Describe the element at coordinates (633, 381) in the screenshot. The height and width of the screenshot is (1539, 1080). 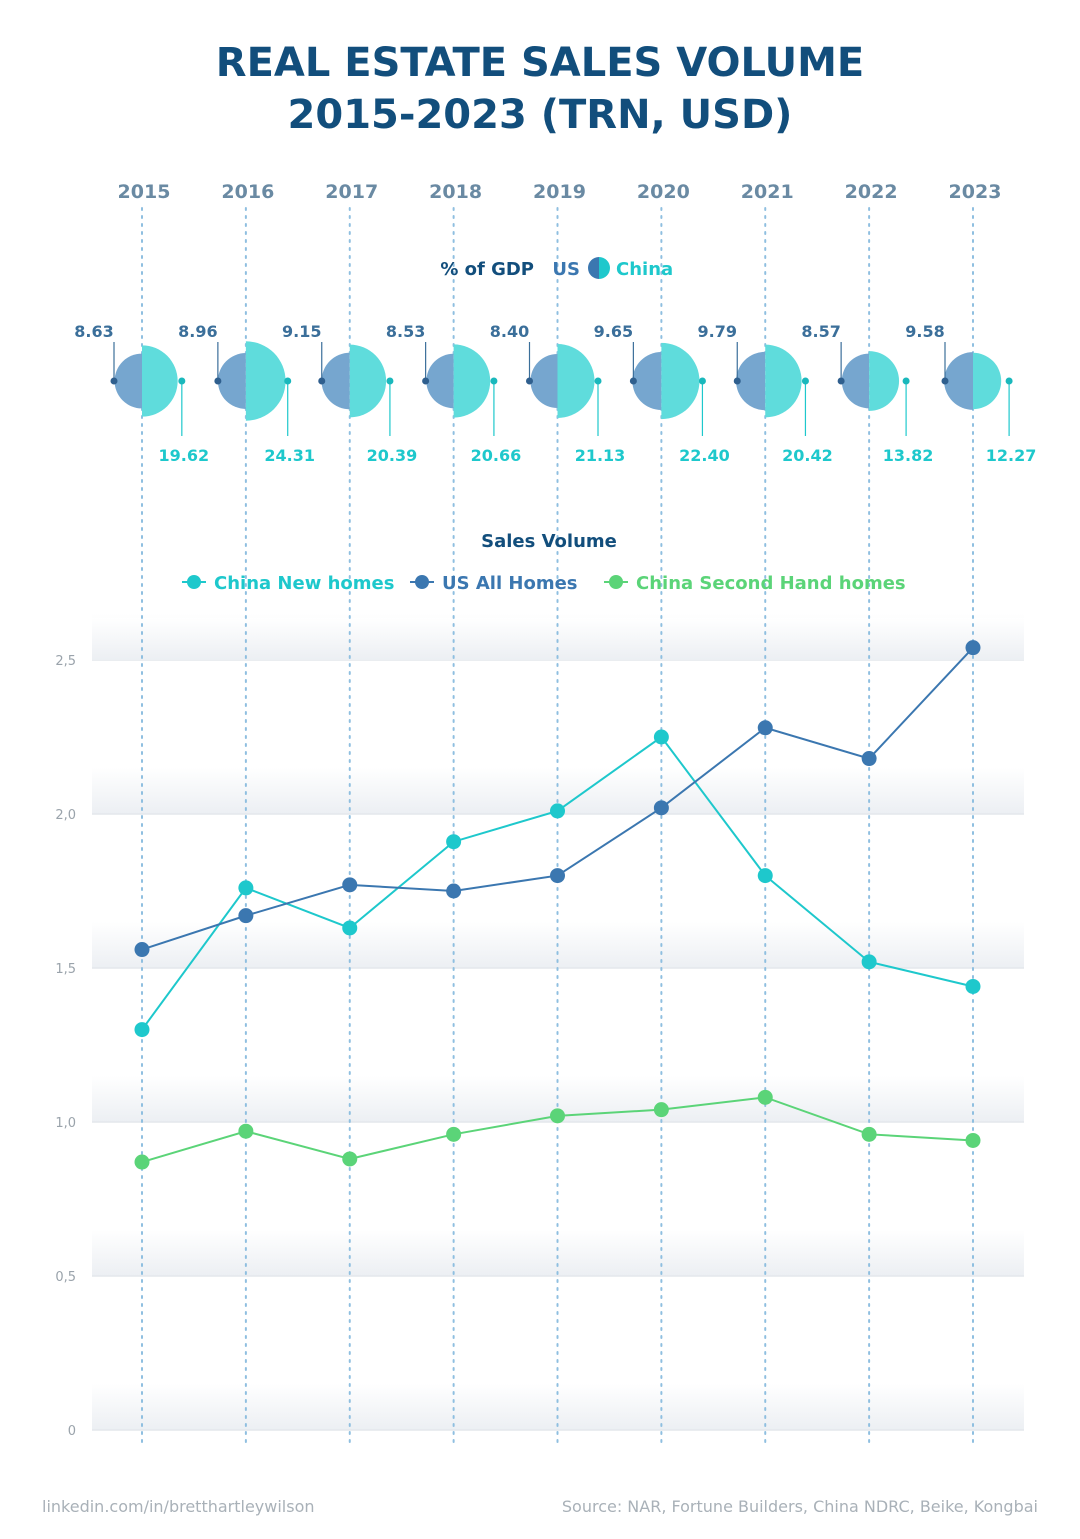
I see `gdp-us-dot-2020` at that location.